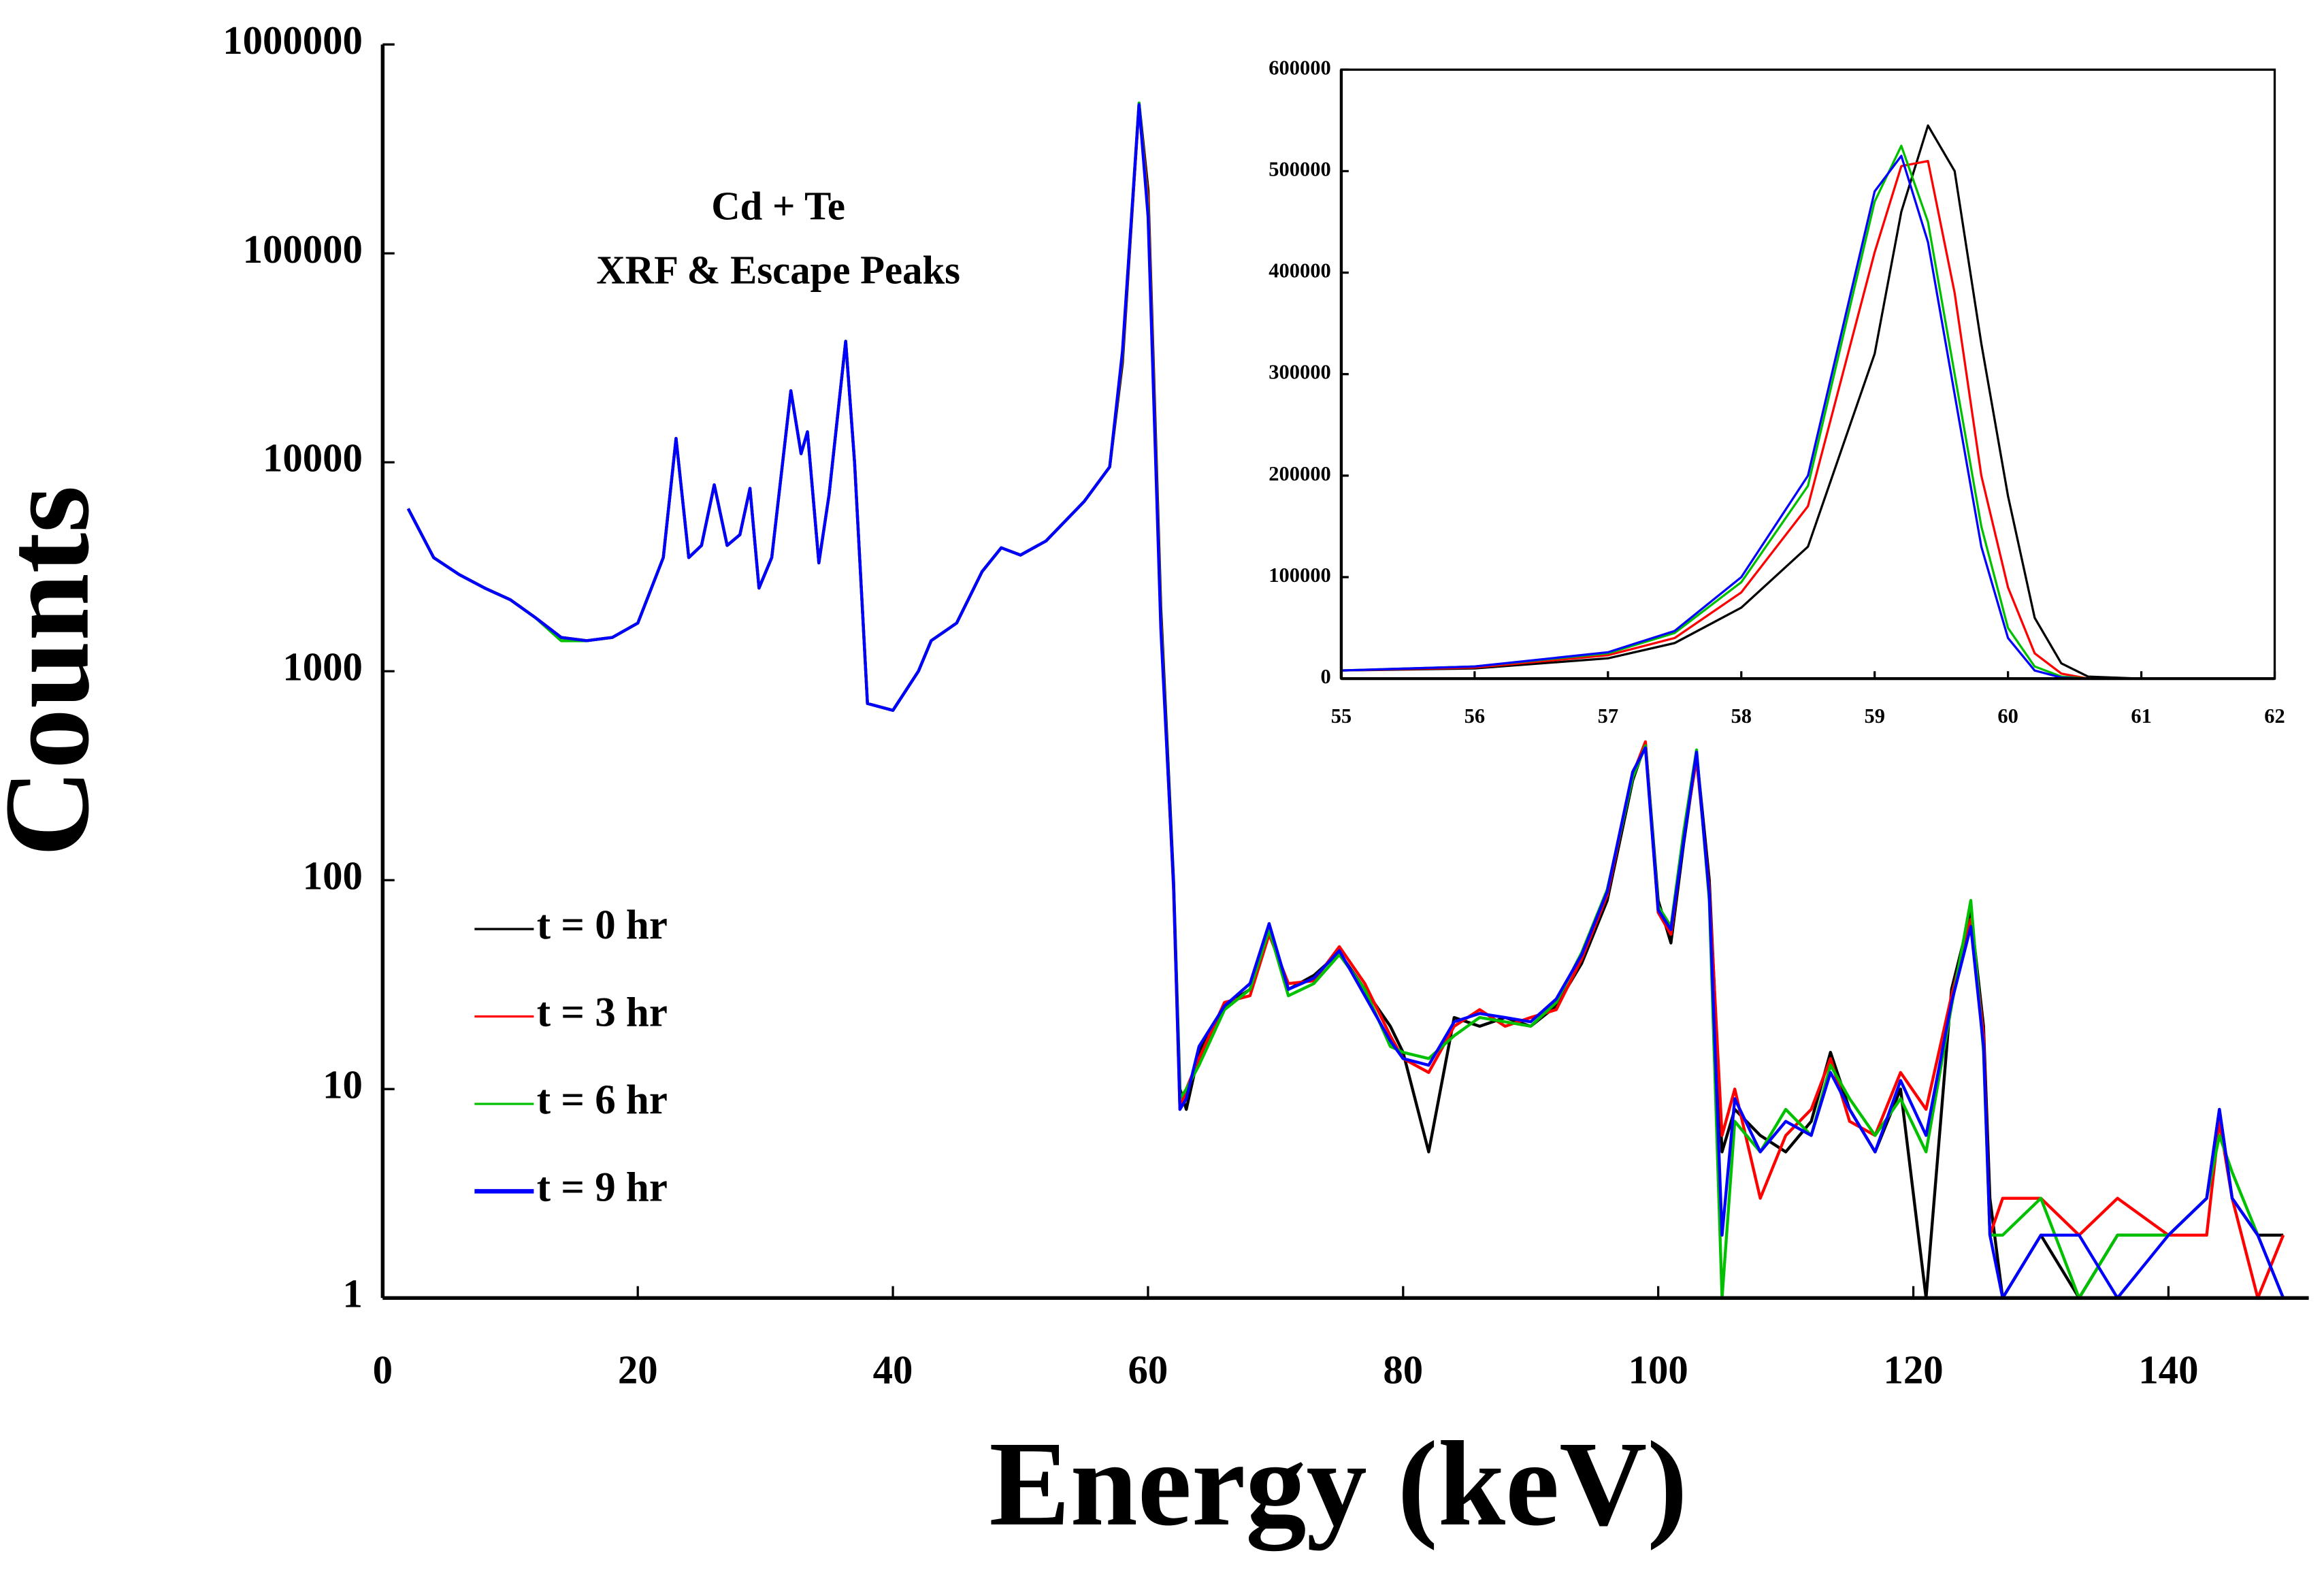 The height and width of the screenshot is (1581, 2324). What do you see at coordinates (1474, 716) in the screenshot?
I see `x-tick-label: 56` at bounding box center [1474, 716].